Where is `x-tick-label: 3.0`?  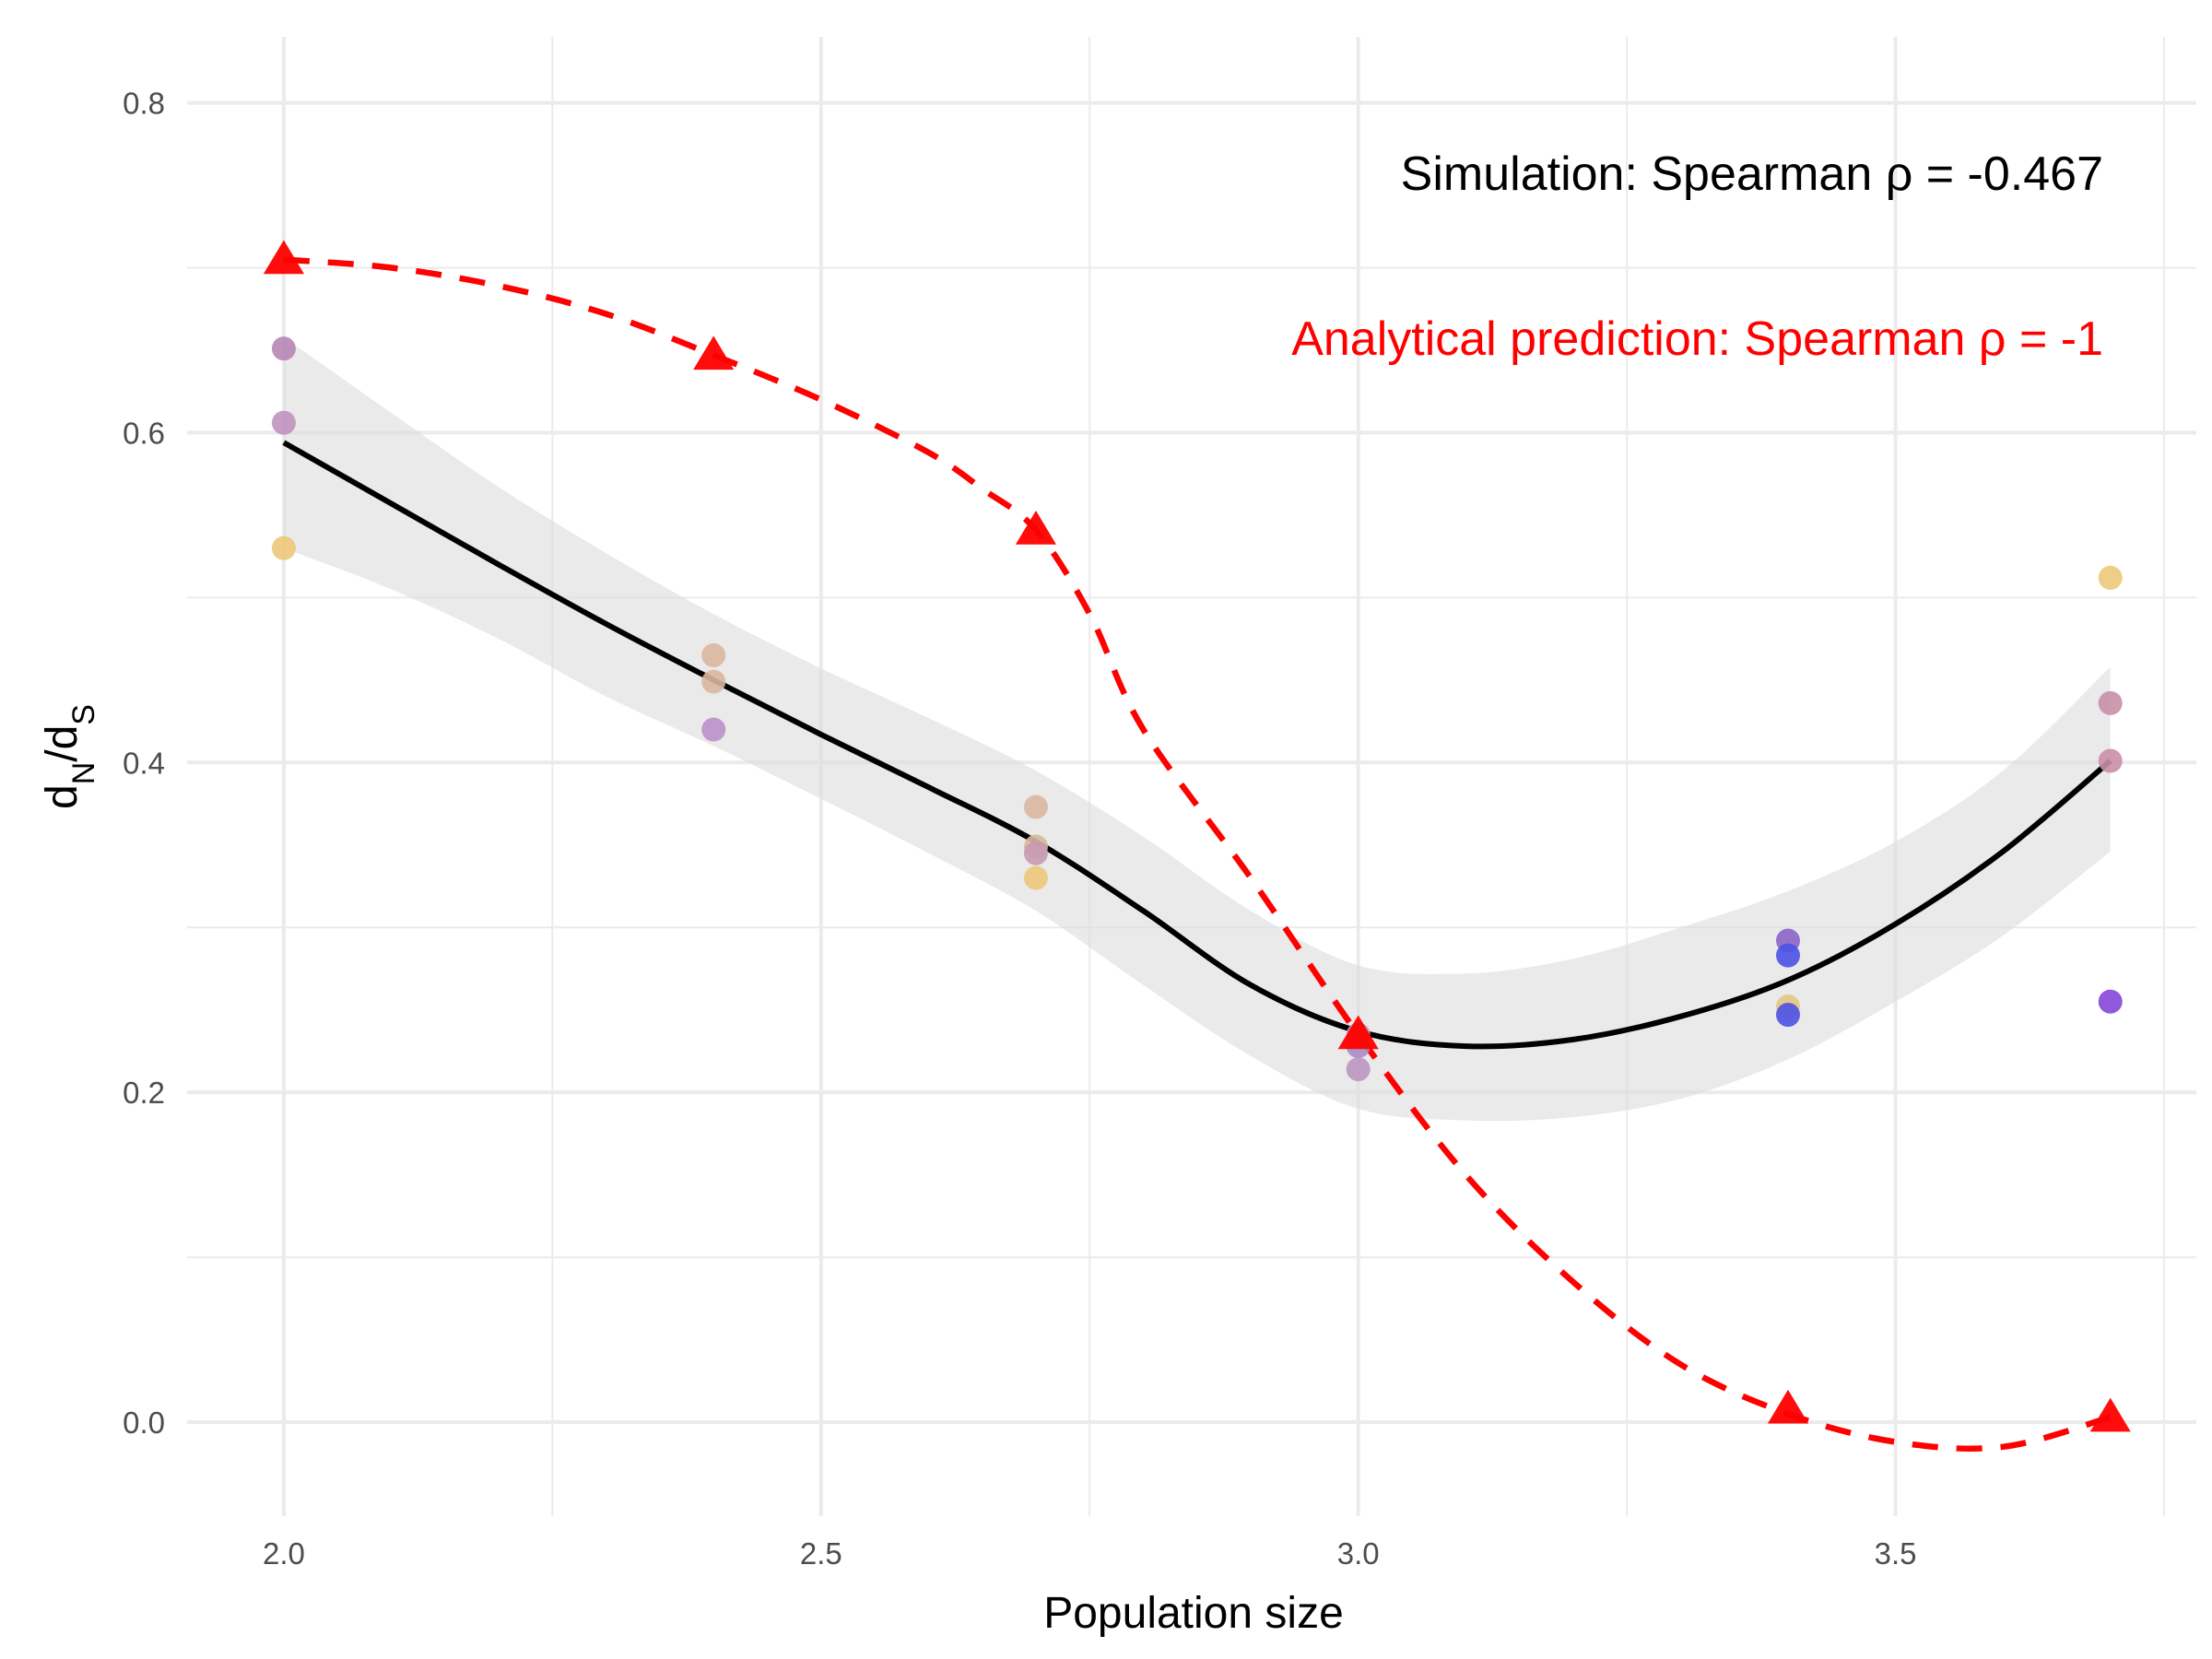 x-tick-label: 3.0 is located at coordinates (1358, 1553).